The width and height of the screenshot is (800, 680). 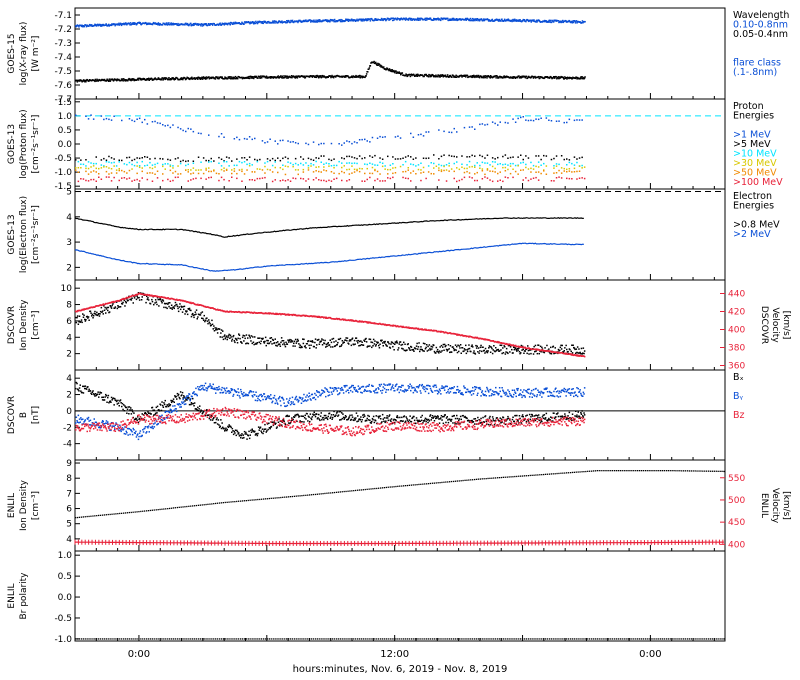 What do you see at coordinates (736, 349) in the screenshot?
I see `right-y-tick-label: 380` at bounding box center [736, 349].